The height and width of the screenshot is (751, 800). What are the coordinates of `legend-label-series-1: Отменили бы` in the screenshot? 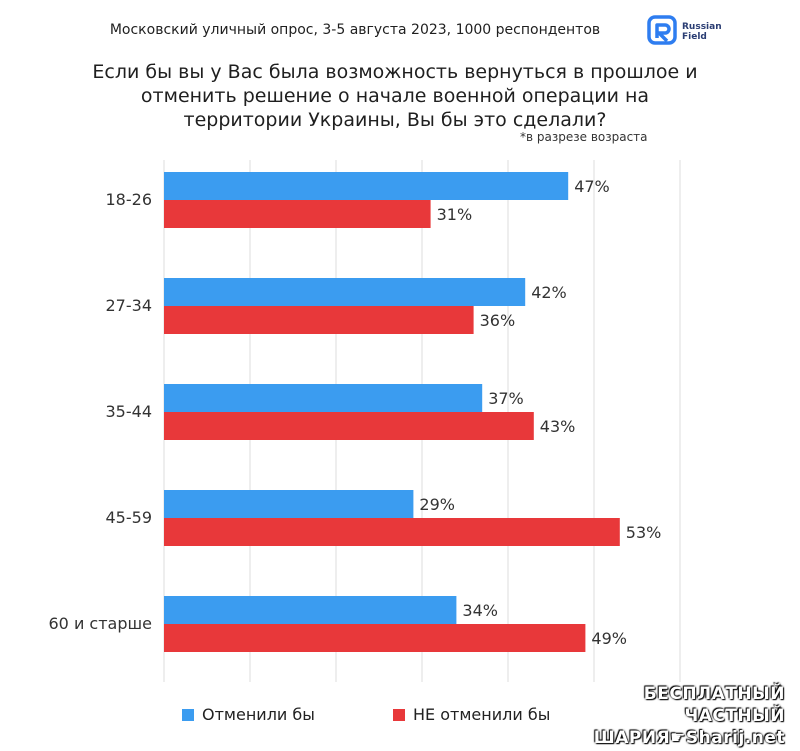 It's located at (258, 714).